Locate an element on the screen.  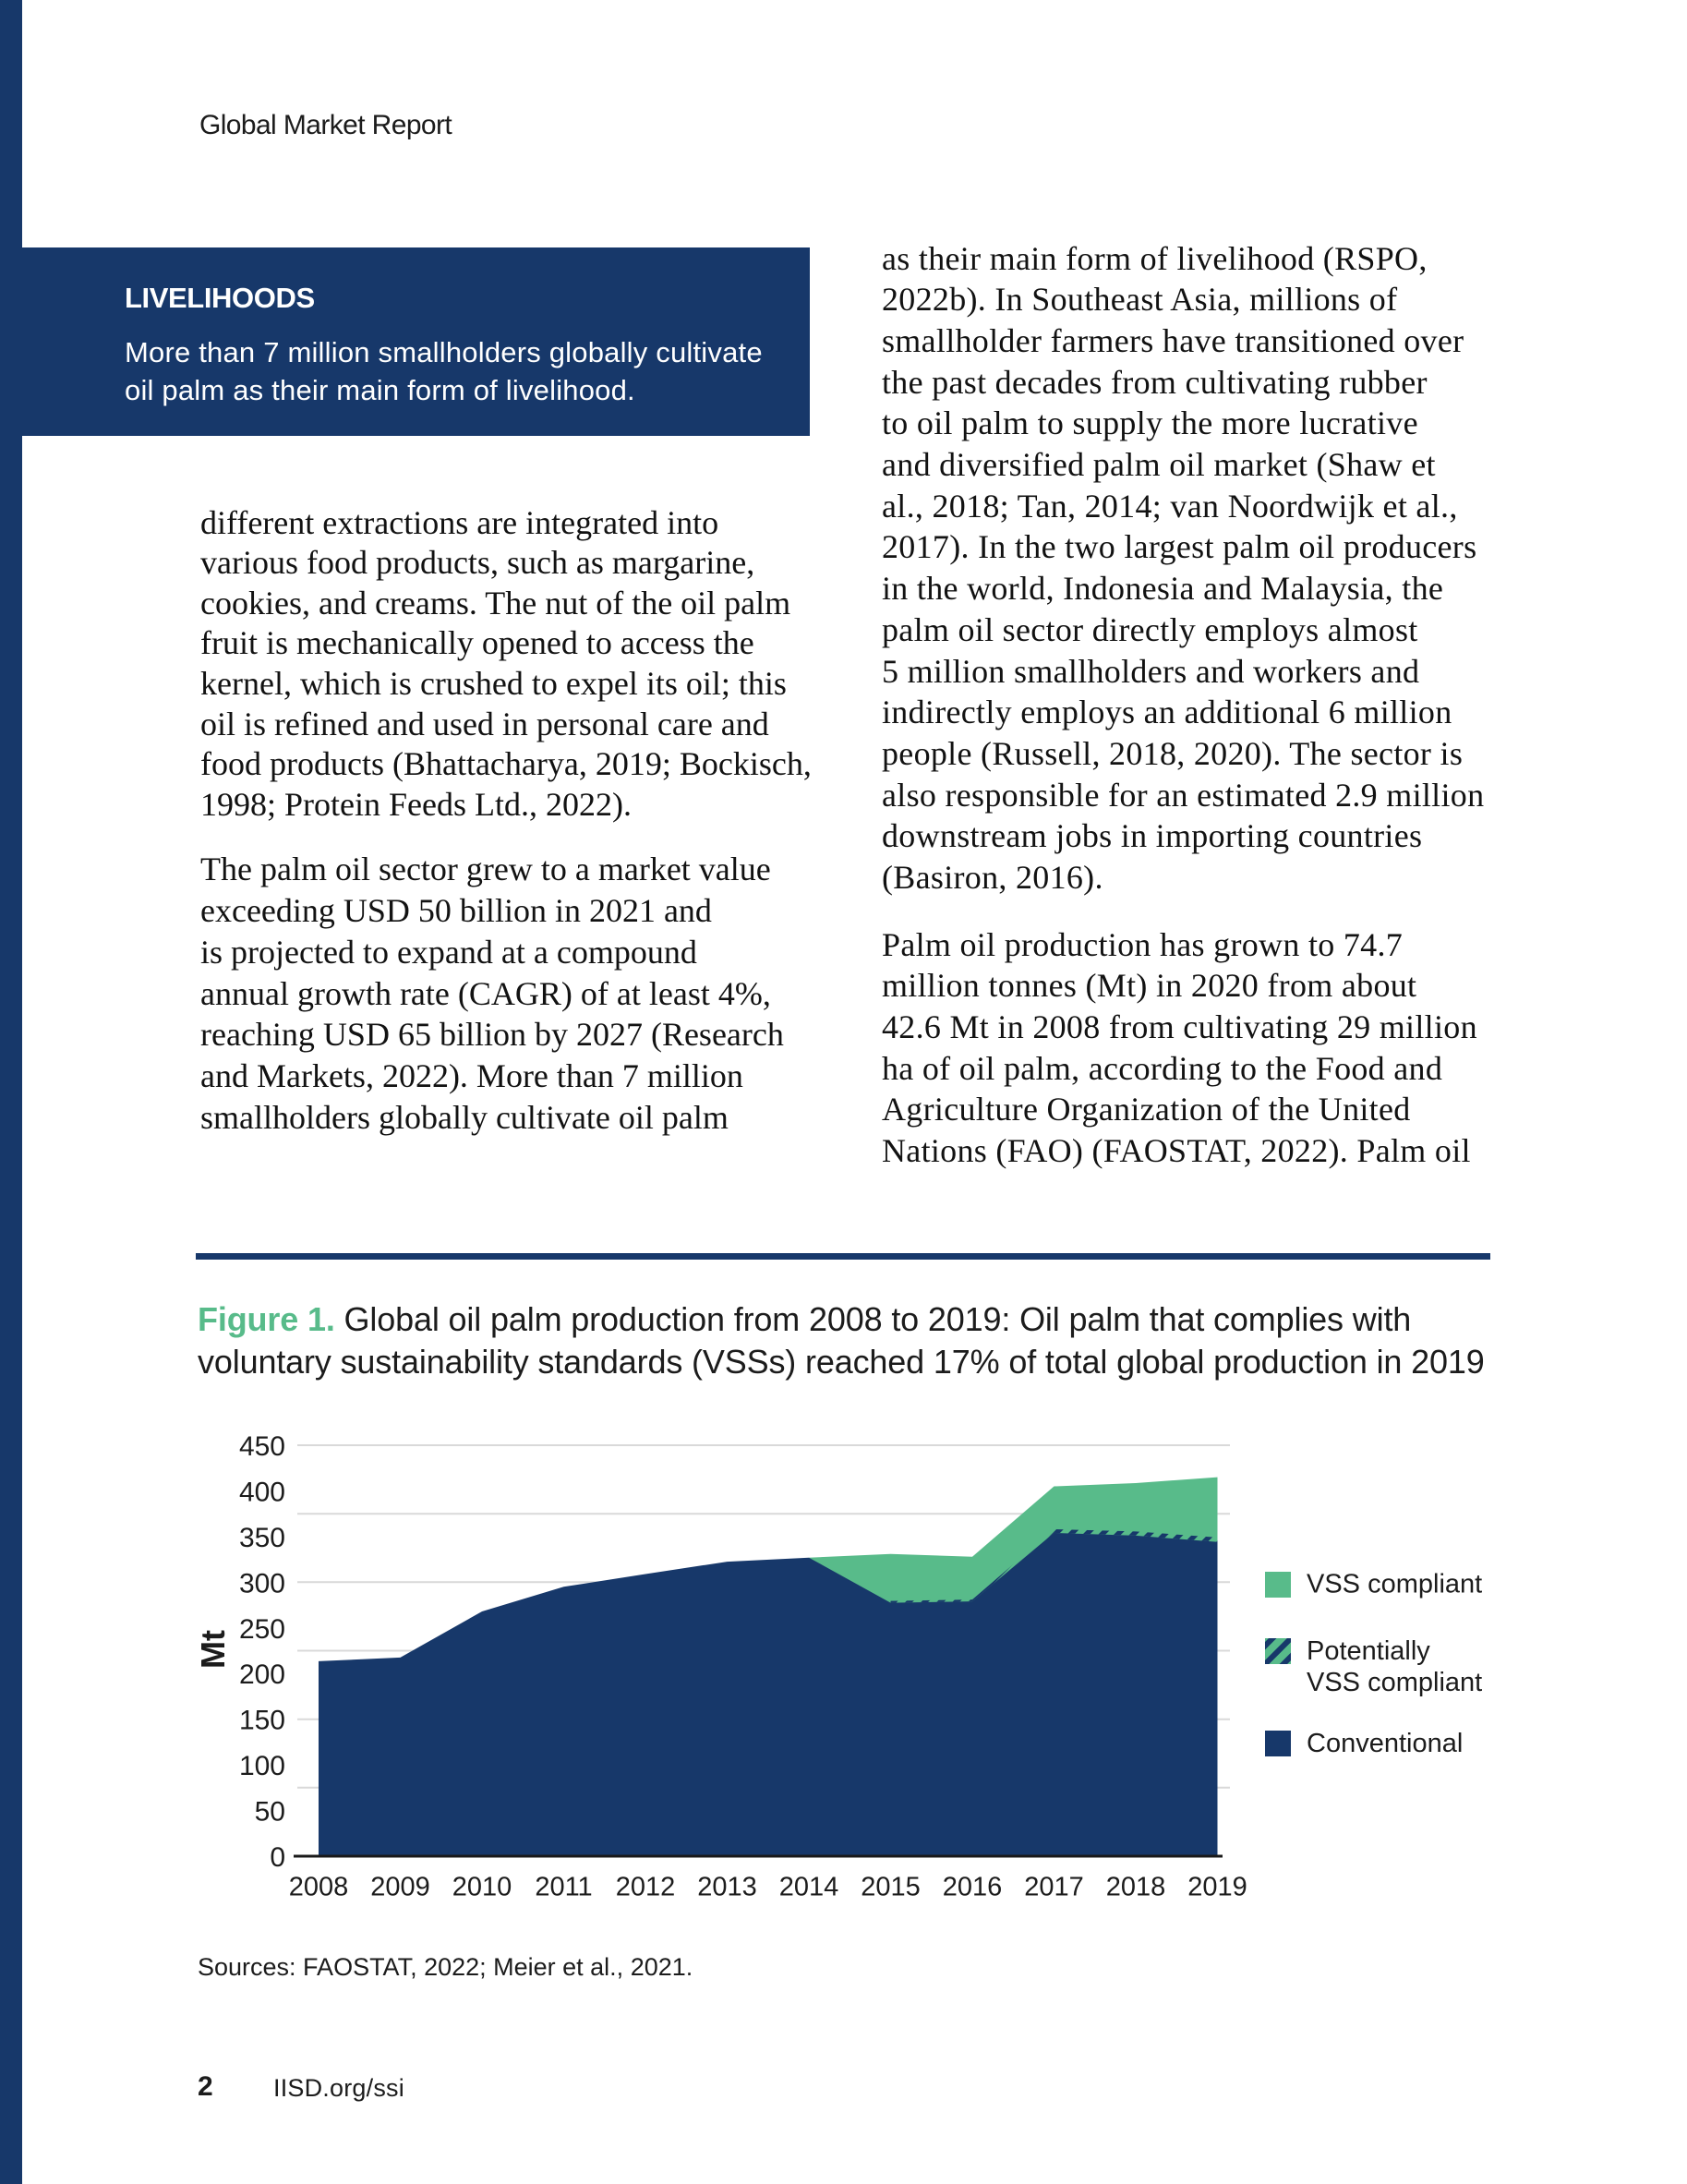
svg-text: 2017 is located at coordinates (1054, 1887).